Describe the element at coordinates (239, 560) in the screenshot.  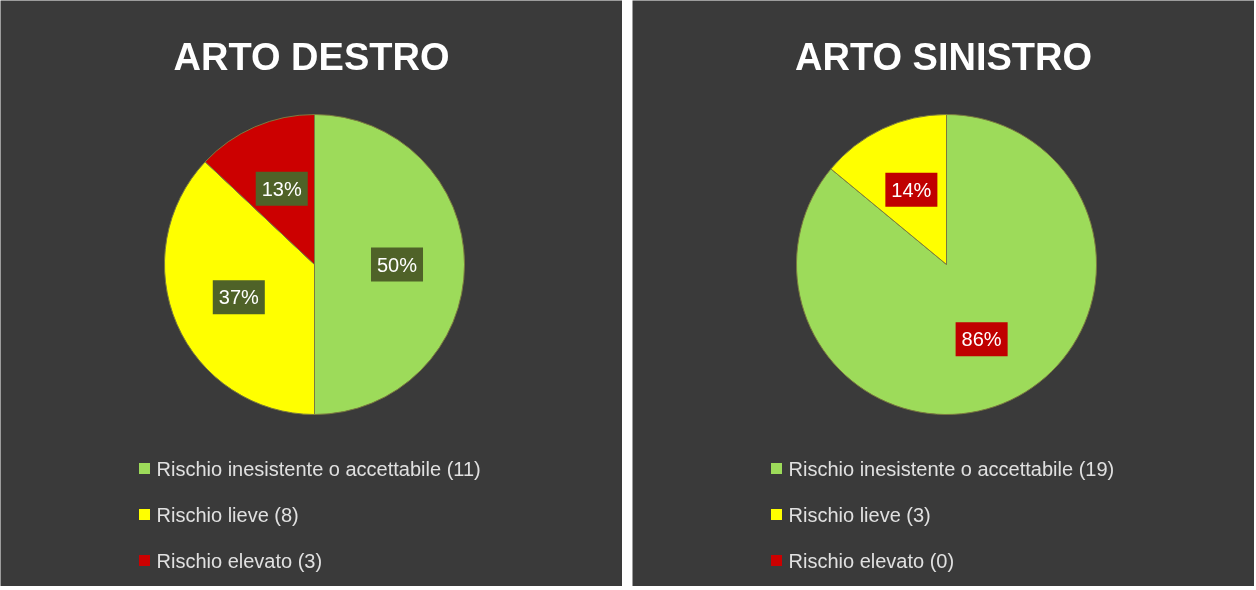
I see `legend-label: Rischio elevato (3)` at that location.